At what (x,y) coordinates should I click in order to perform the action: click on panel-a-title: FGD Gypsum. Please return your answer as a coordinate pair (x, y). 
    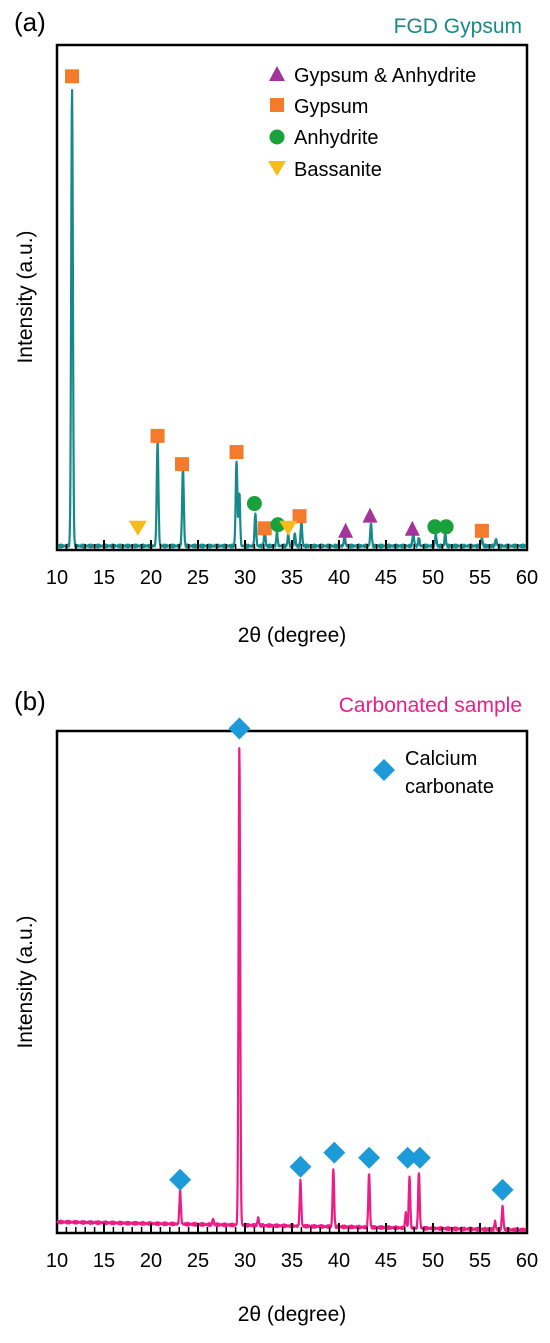
    Looking at the image, I should click on (458, 26).